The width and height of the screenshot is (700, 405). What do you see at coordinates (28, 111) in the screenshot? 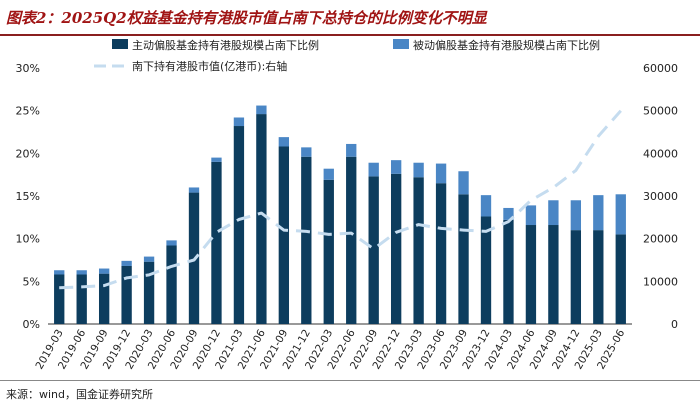
I see `y-tick-label: 25%` at bounding box center [28, 111].